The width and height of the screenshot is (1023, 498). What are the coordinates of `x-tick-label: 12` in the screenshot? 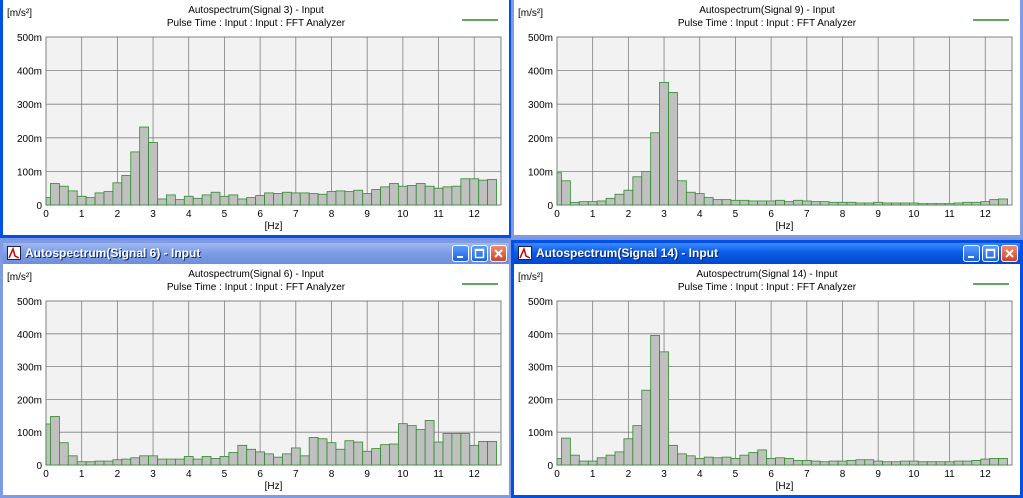 It's located at (986, 474).